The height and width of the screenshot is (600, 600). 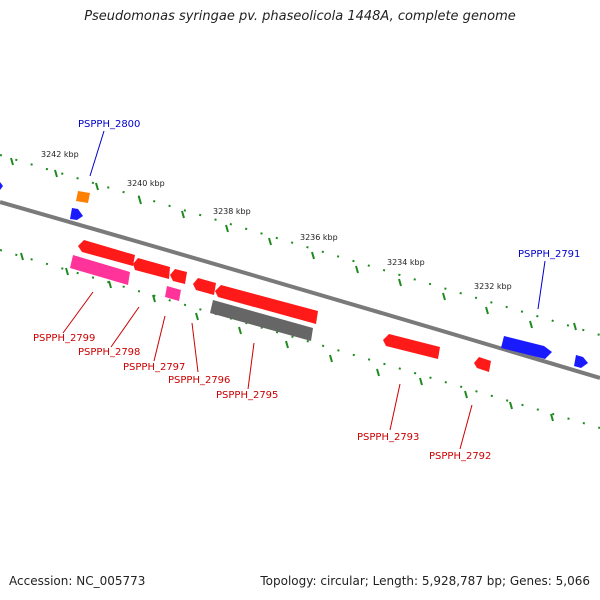 I want to click on gene-label-pspph-2798: PSPPH_2798, so click(x=109, y=352).